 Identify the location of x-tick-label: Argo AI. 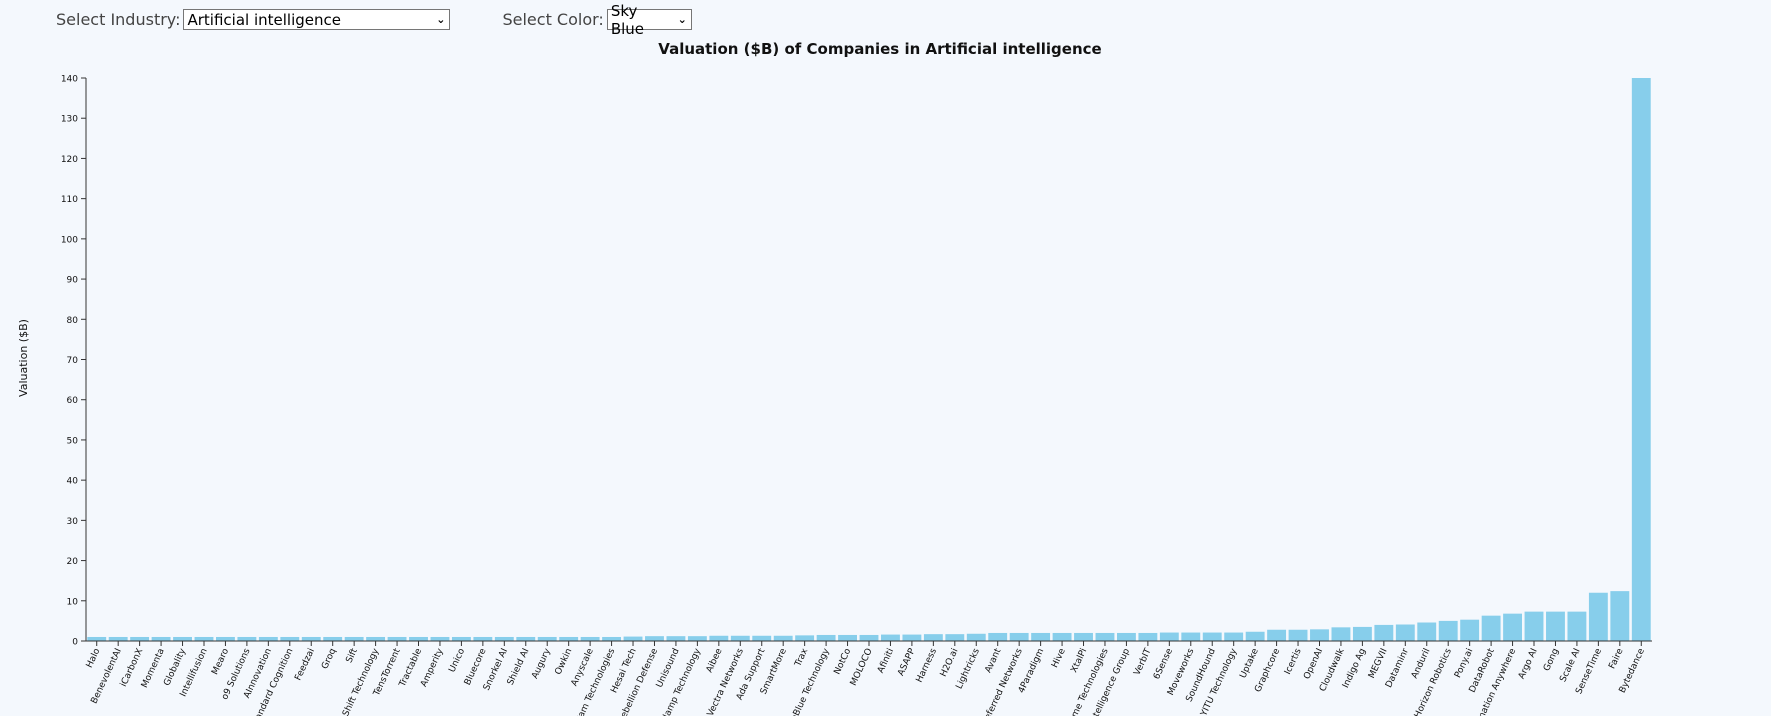
(1528, 664).